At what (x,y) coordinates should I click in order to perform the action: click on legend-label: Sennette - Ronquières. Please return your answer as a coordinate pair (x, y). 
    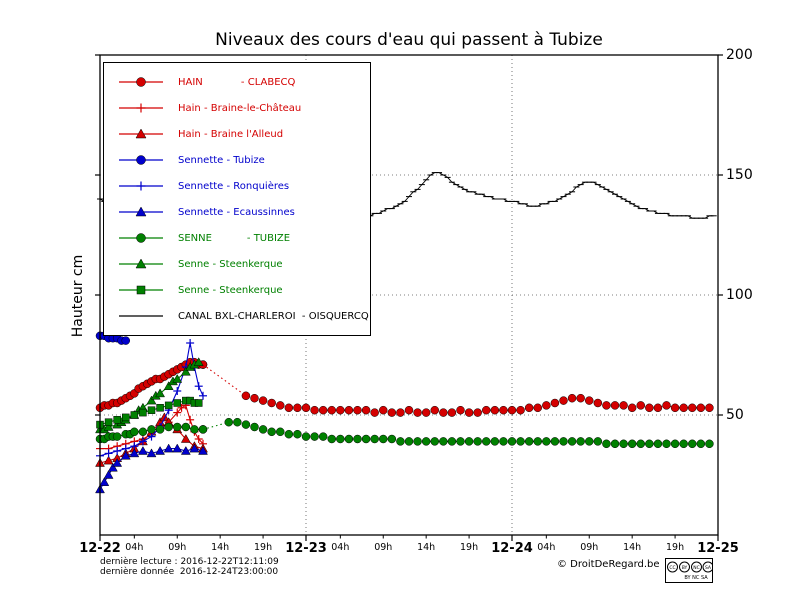
    Looking at the image, I should click on (234, 186).